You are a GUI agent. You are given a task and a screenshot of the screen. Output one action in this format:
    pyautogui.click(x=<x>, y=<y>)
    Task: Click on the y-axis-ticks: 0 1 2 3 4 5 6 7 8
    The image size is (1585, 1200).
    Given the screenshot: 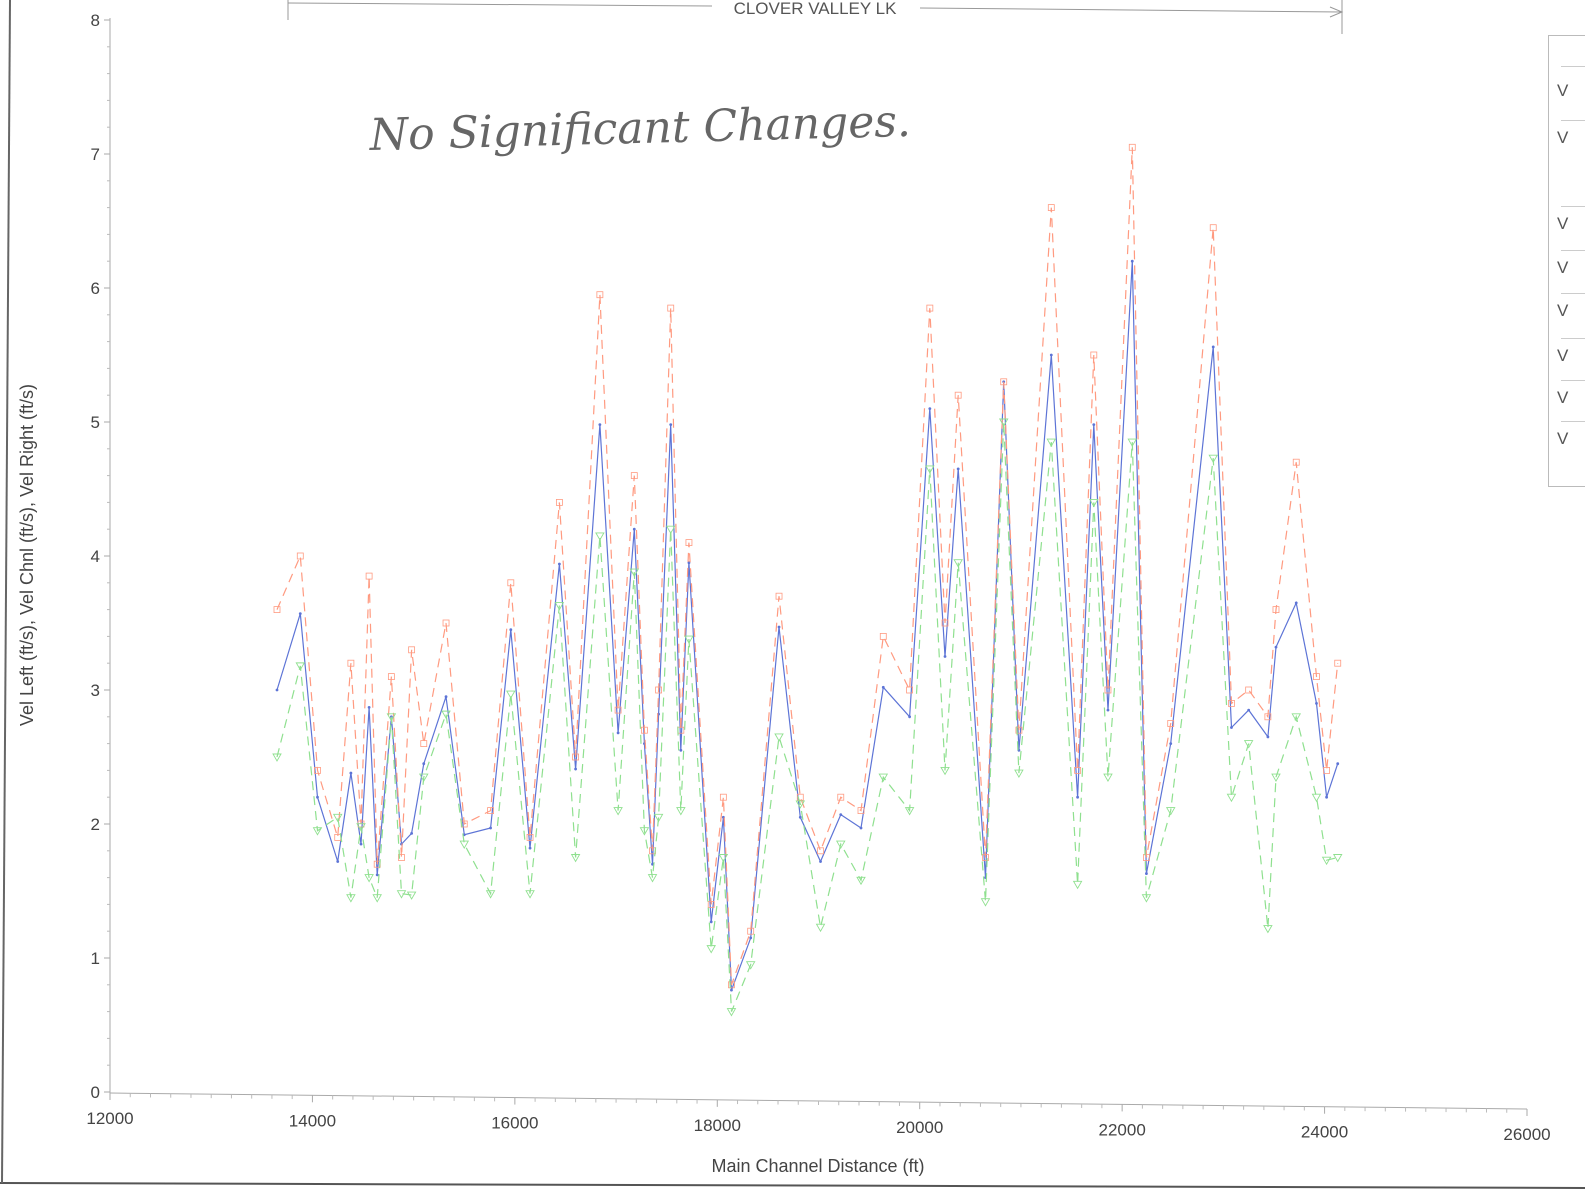 What is the action you would take?
    pyautogui.click(x=100, y=556)
    